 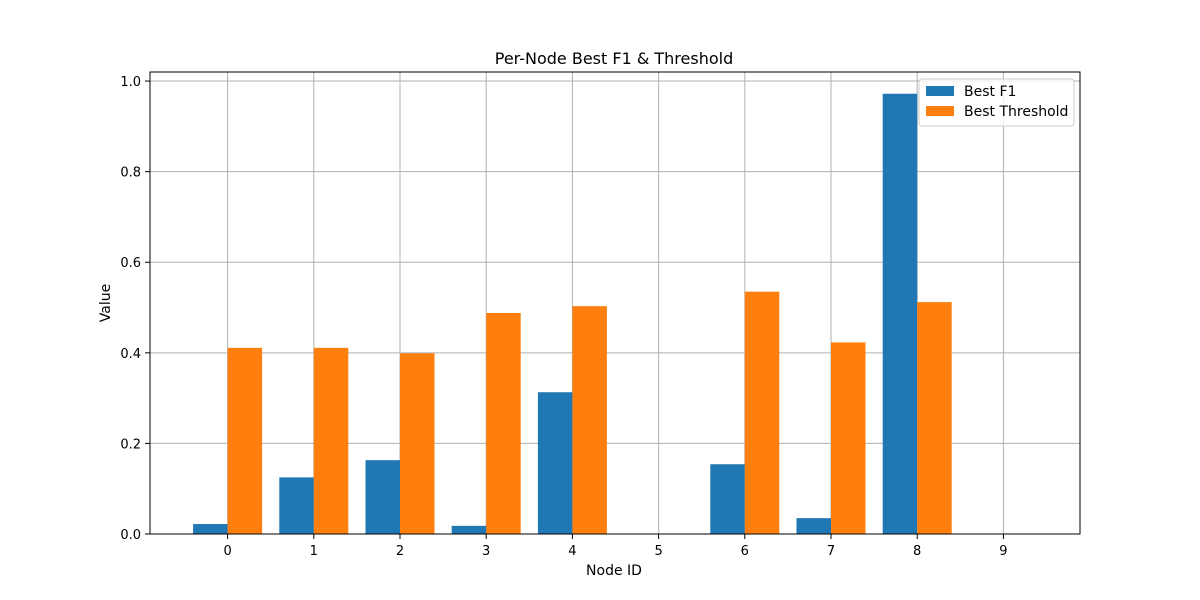 What do you see at coordinates (1003, 551) in the screenshot?
I see `x-tick-label: 9` at bounding box center [1003, 551].